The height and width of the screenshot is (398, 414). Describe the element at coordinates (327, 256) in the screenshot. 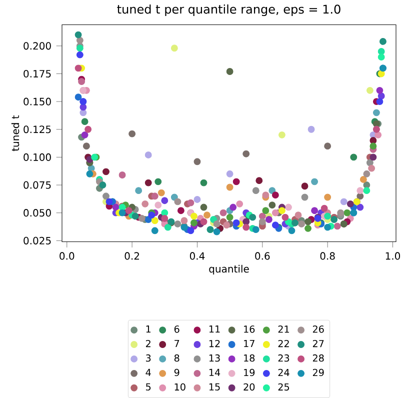

I see `x-tick-label: 0.8` at that location.